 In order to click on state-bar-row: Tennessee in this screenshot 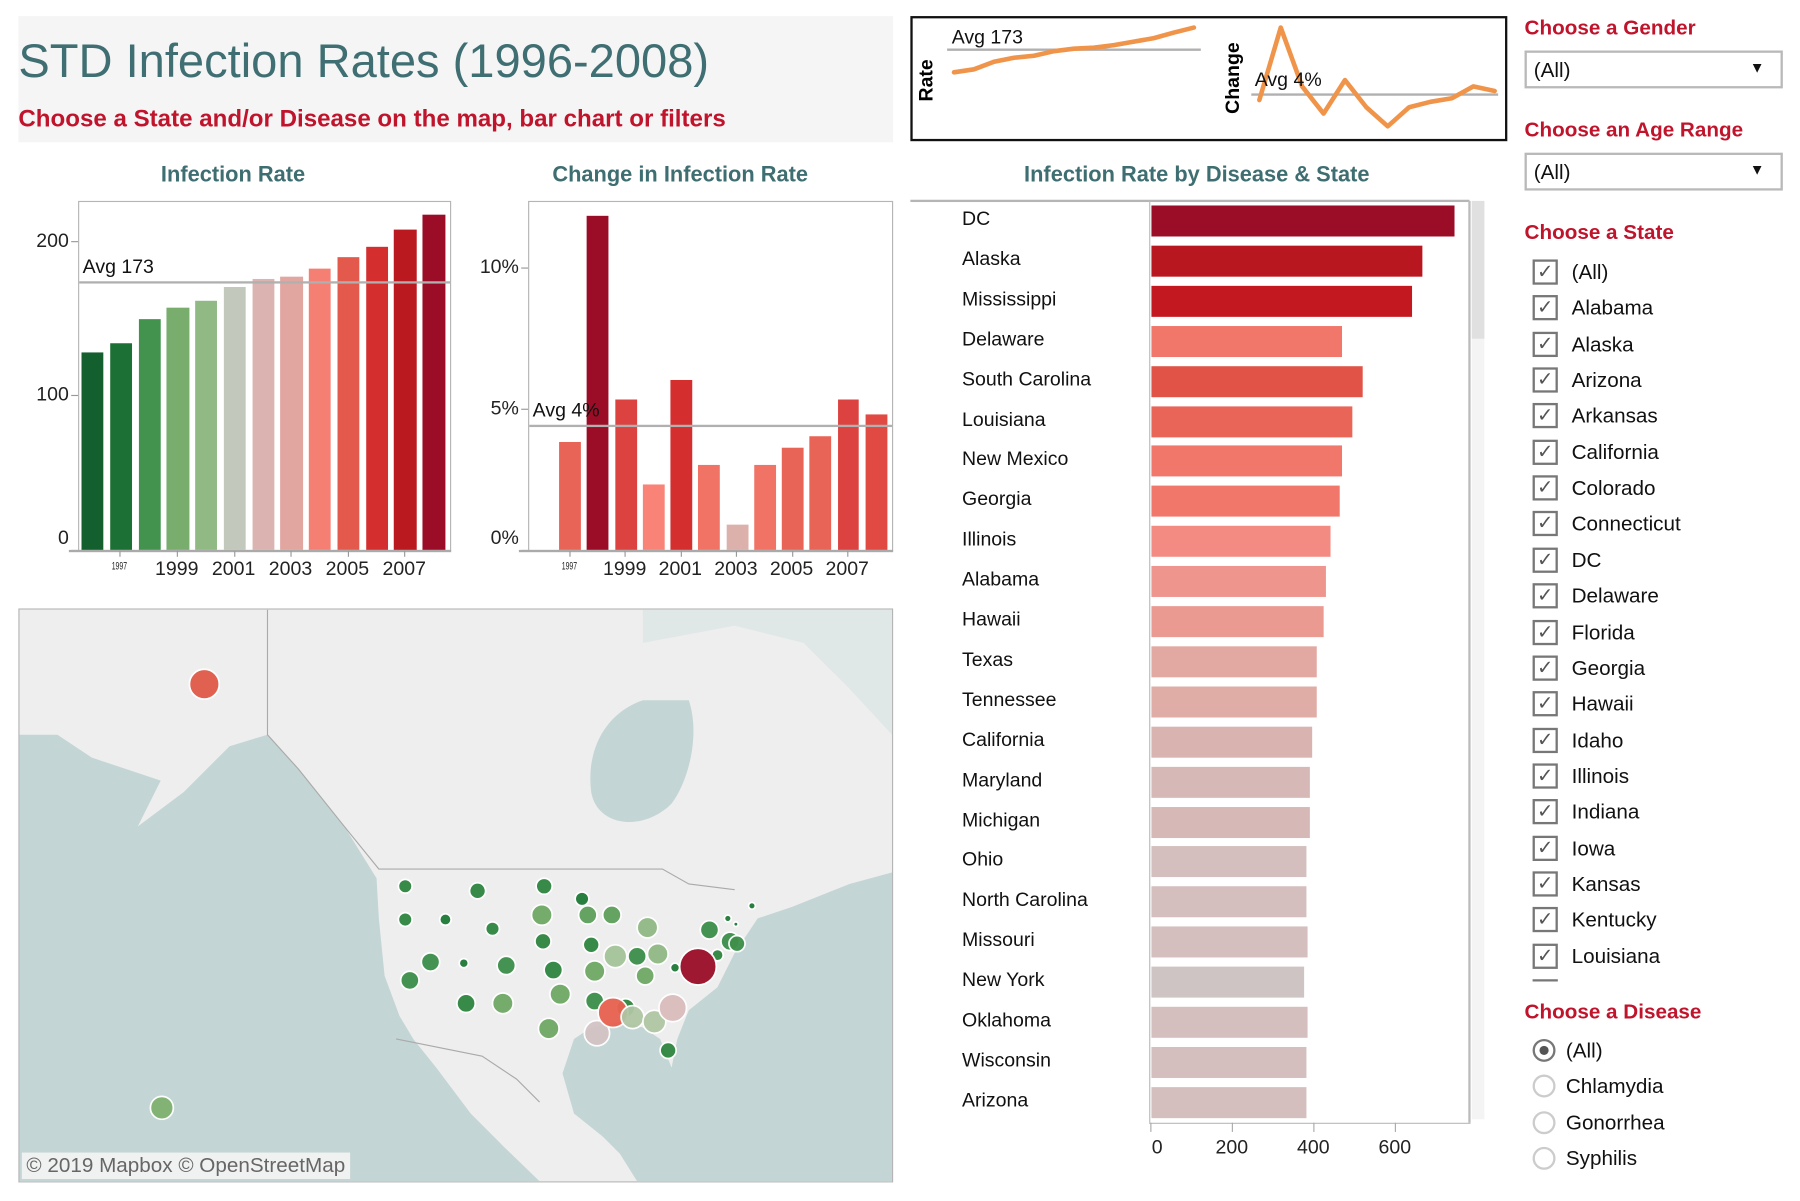, I will do `click(1189, 701)`.